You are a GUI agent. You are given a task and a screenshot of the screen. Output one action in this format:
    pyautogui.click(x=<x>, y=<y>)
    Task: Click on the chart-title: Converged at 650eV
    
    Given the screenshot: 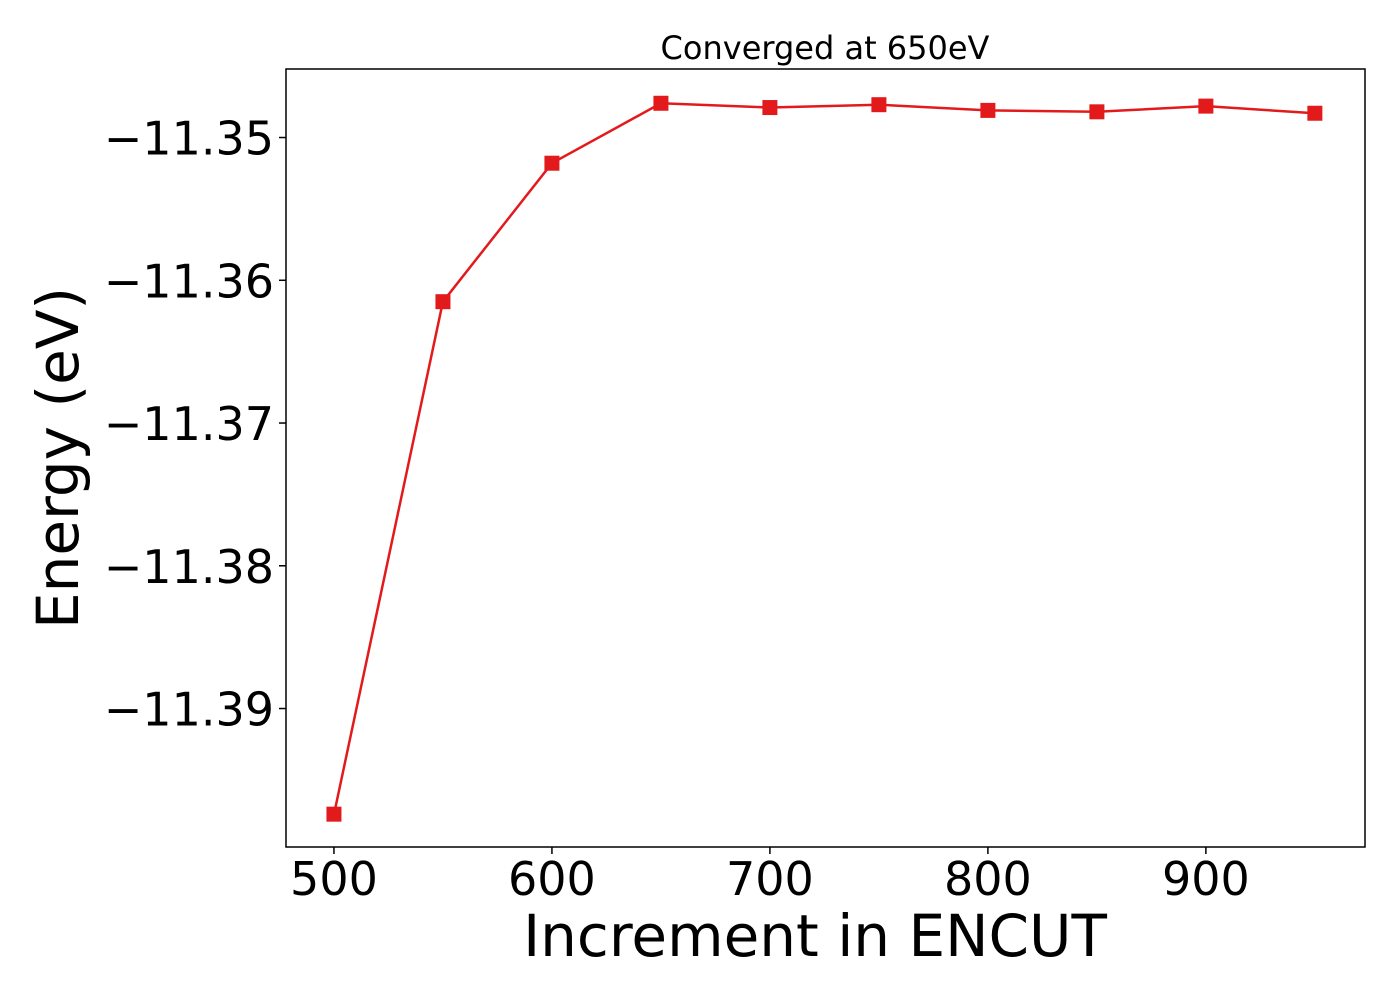 What is the action you would take?
    pyautogui.click(x=825, y=48)
    